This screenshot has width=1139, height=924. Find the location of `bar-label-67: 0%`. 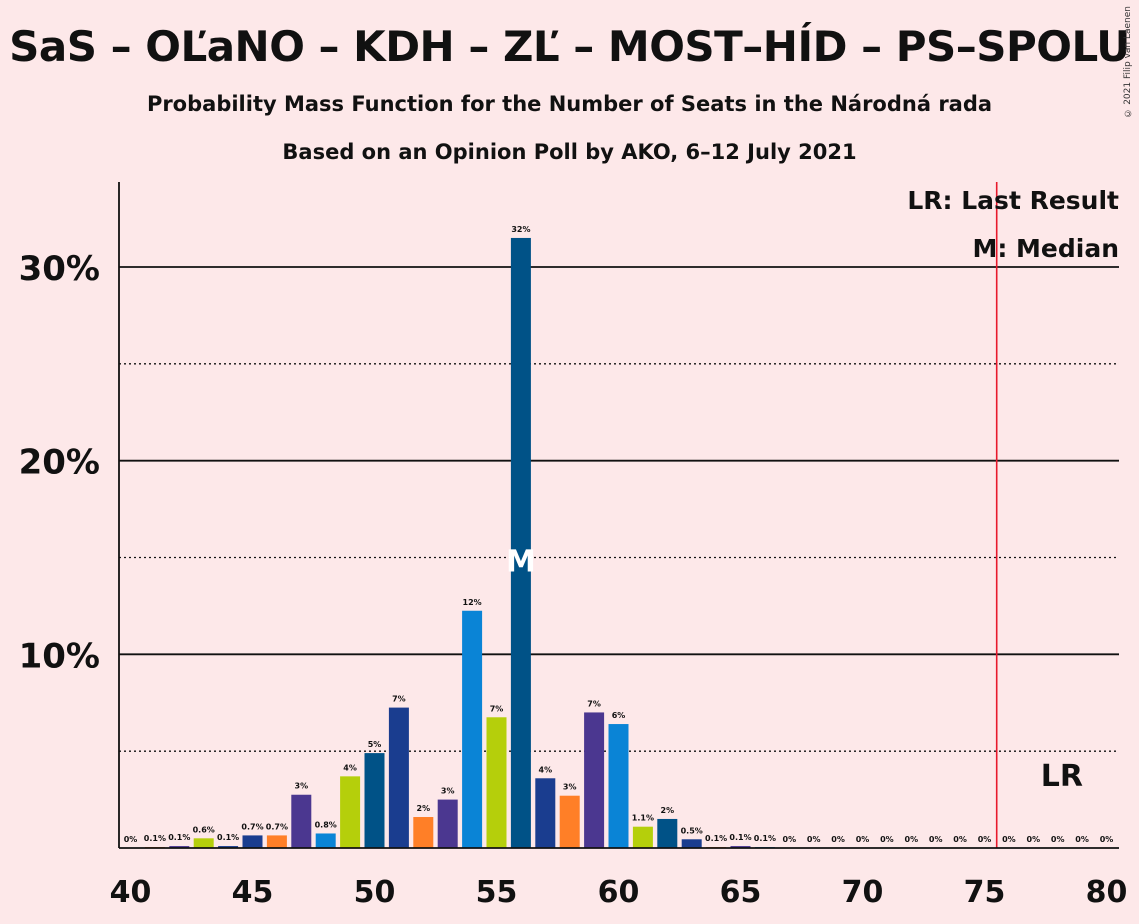

bar-label-67: 0% is located at coordinates (790, 839).